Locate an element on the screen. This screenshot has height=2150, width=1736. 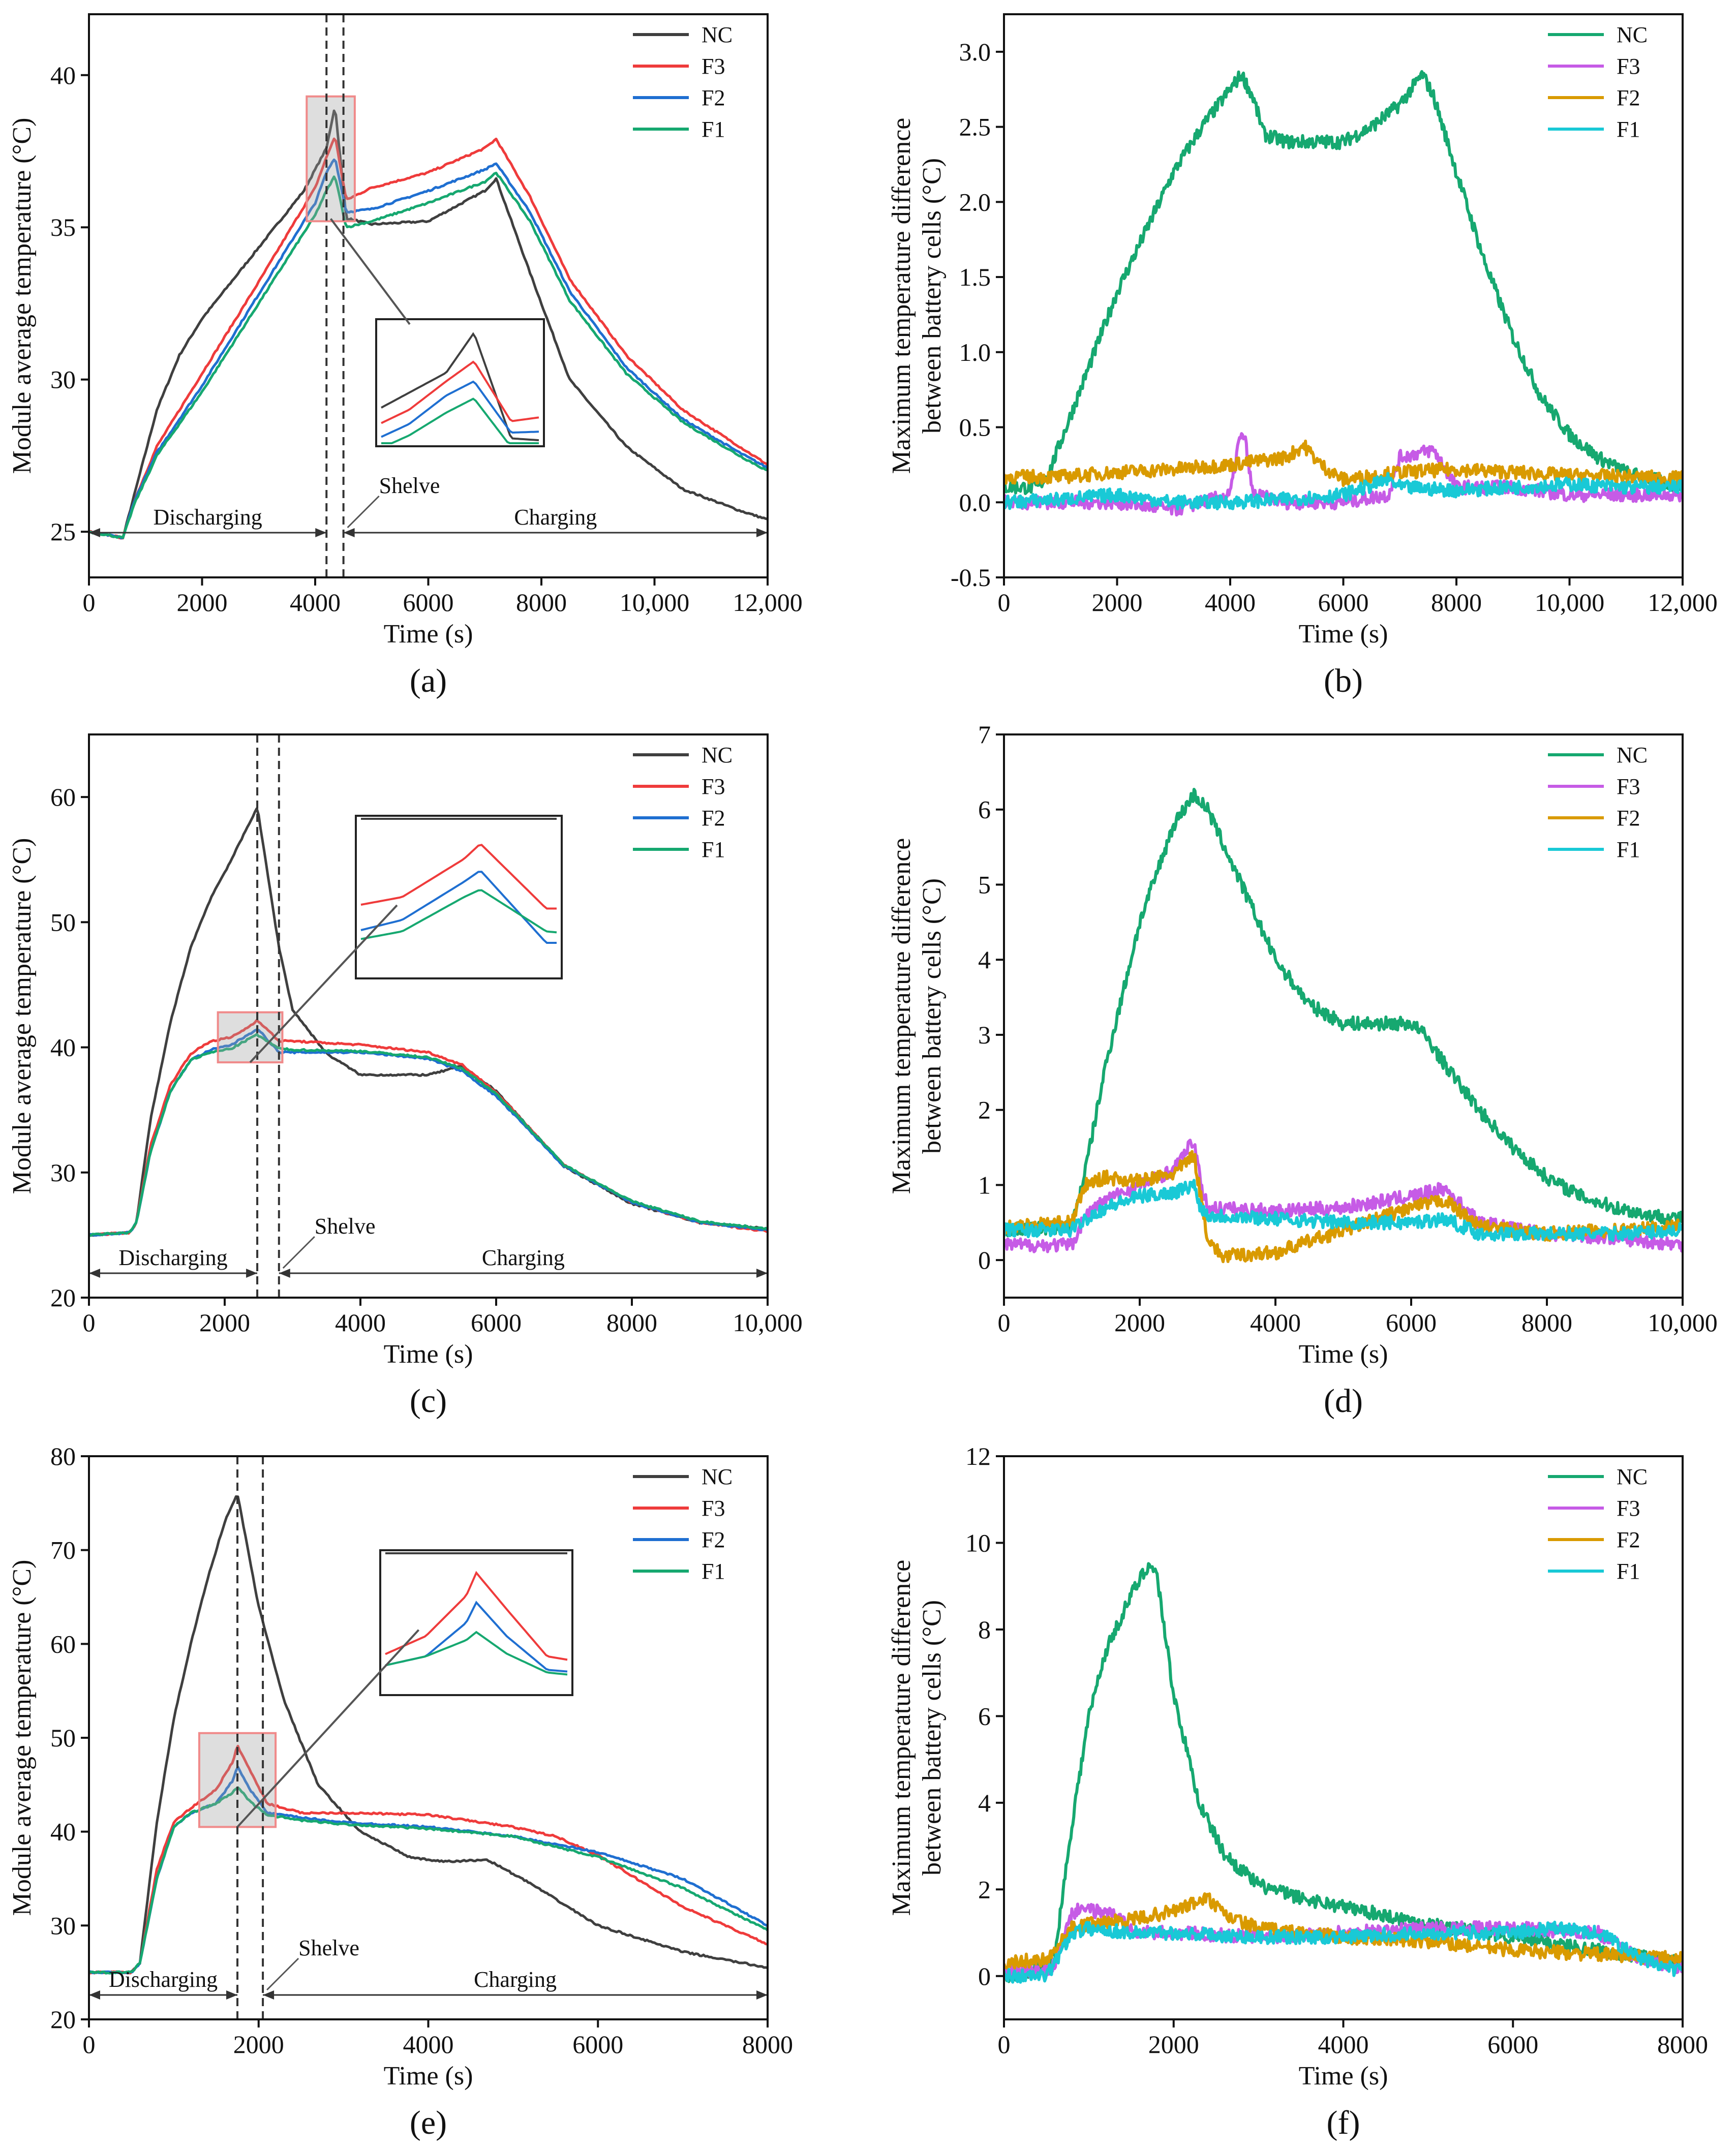
charging-label: Charging is located at coordinates (523, 1257).